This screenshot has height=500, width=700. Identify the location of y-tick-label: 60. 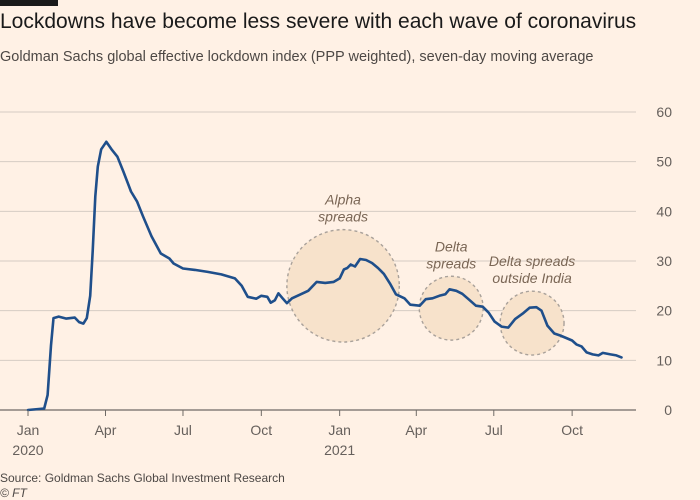
(664, 112).